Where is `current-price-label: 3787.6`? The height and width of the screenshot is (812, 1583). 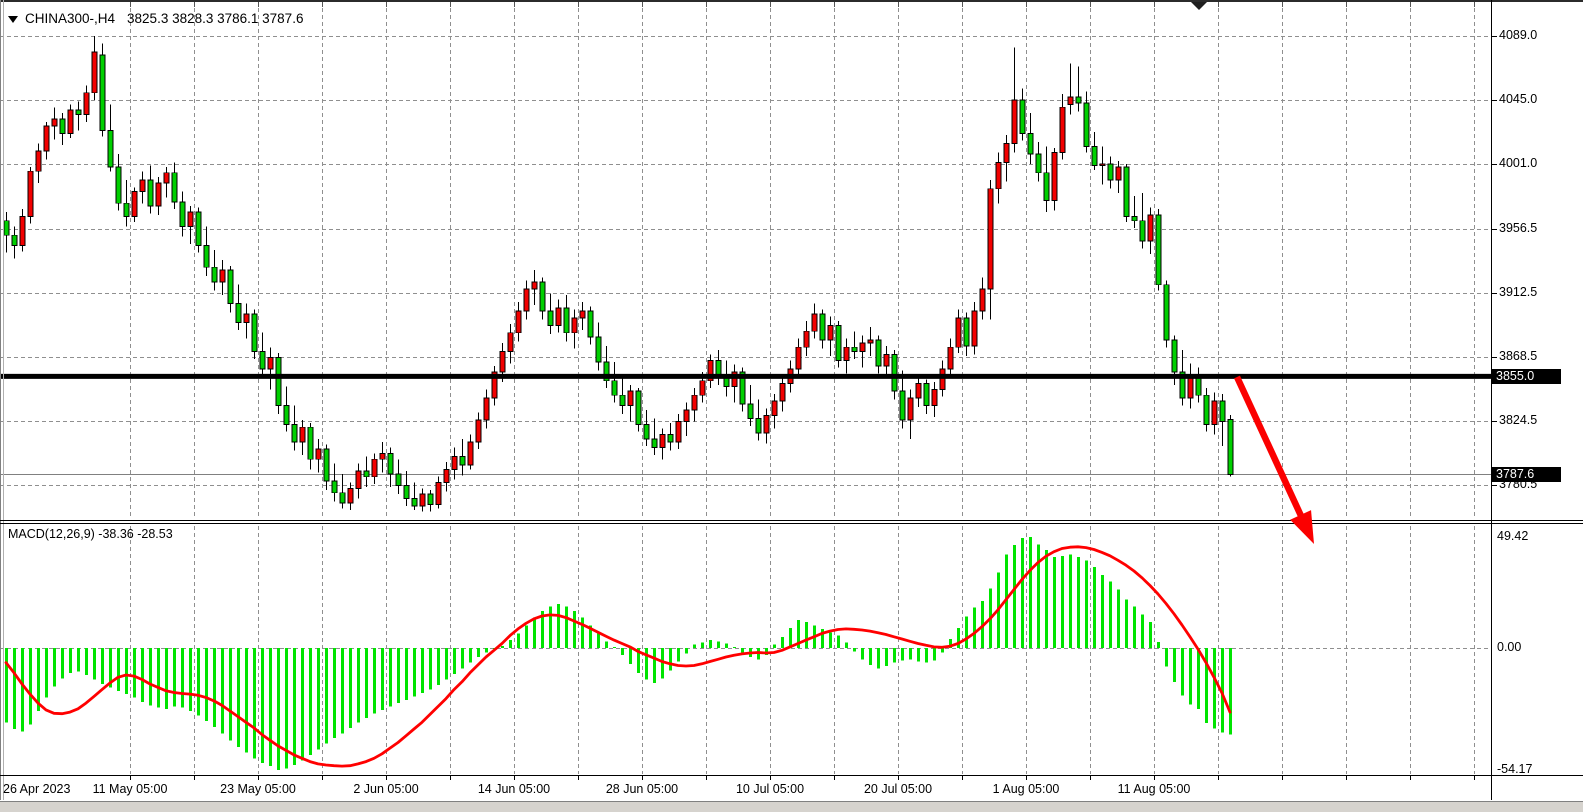 current-price-label: 3787.6 is located at coordinates (1526, 474).